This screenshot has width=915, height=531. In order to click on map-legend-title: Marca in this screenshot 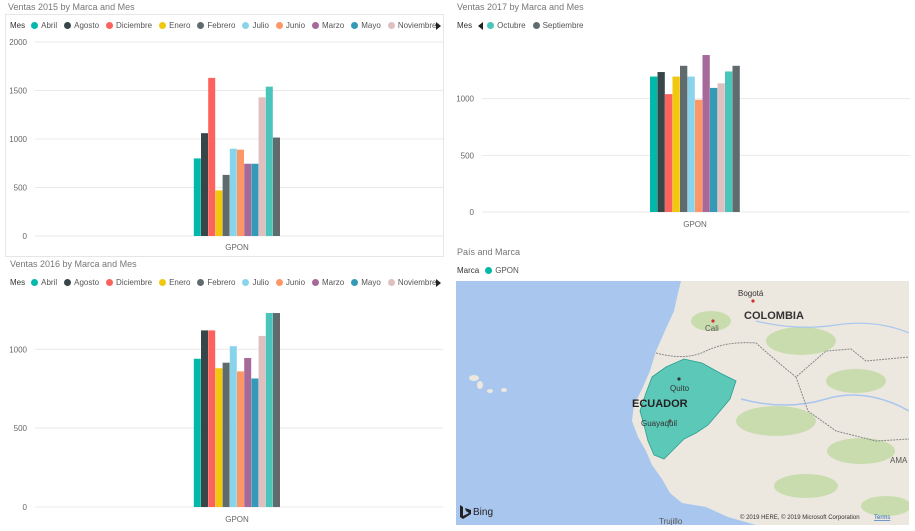, I will do `click(468, 270)`.